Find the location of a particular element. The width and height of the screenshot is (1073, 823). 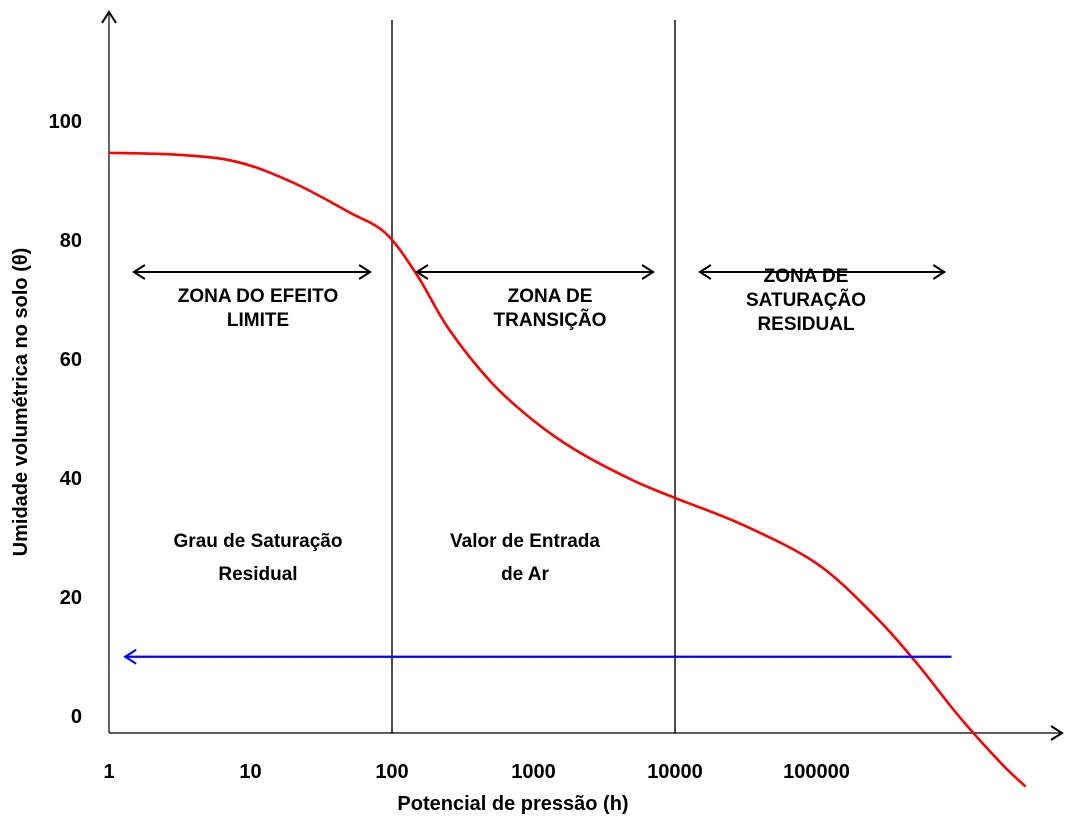

zone-label: RESIDUAL is located at coordinates (806, 324).